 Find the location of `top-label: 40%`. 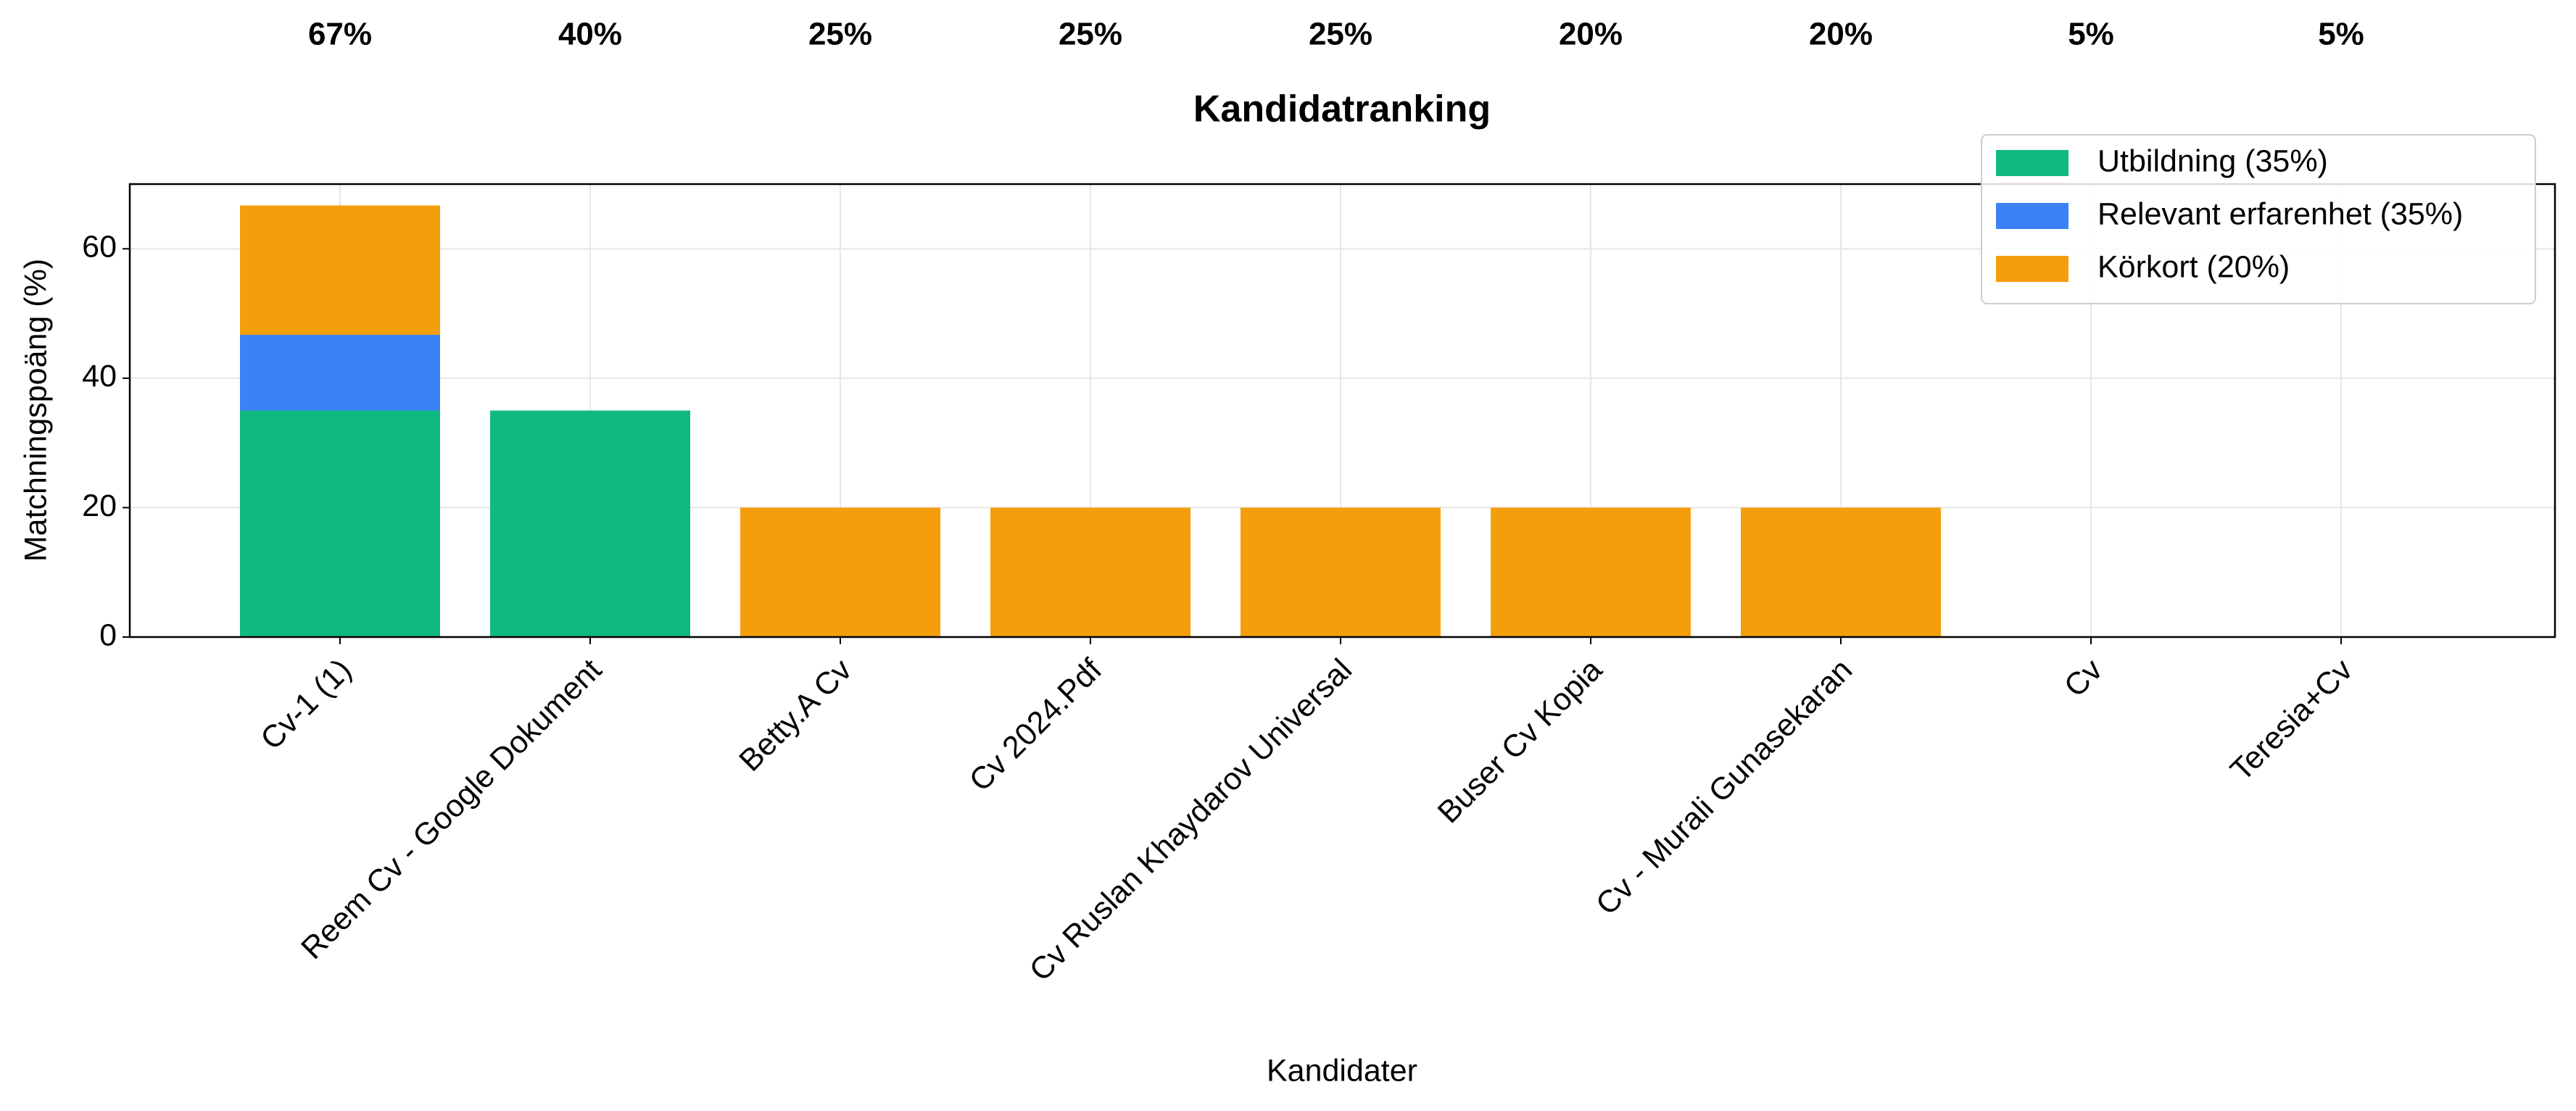

top-label: 40% is located at coordinates (590, 34).